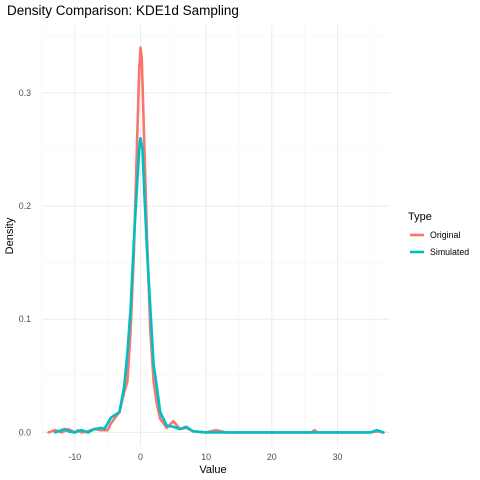  I want to click on y-tick-label: 0.1, so click(25, 319).